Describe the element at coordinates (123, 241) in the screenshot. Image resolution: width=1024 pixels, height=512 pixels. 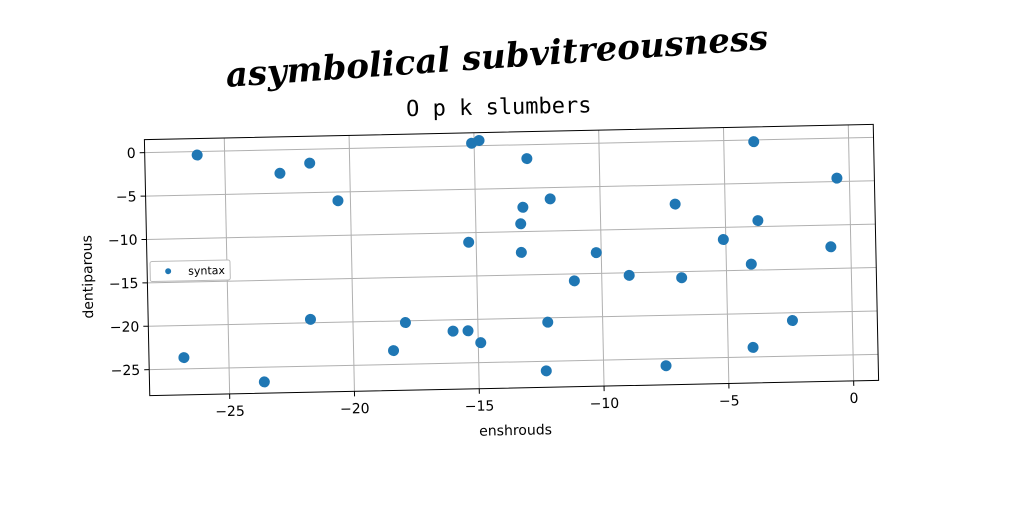
I see `y-tick-label: −10` at that location.